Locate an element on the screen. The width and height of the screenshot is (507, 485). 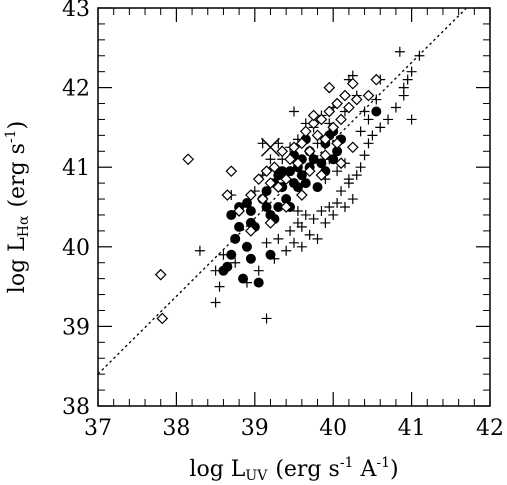
x-tick-label: 40 is located at coordinates (333, 428).